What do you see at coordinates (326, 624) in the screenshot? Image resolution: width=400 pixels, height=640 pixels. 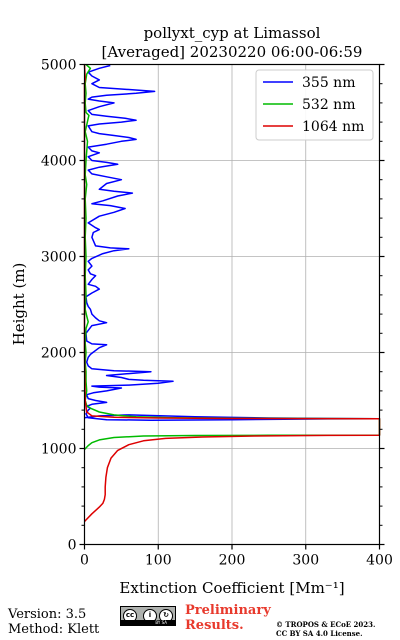 I see `copyright-text: © TROPOS & ECoE 2023.` at bounding box center [326, 624].